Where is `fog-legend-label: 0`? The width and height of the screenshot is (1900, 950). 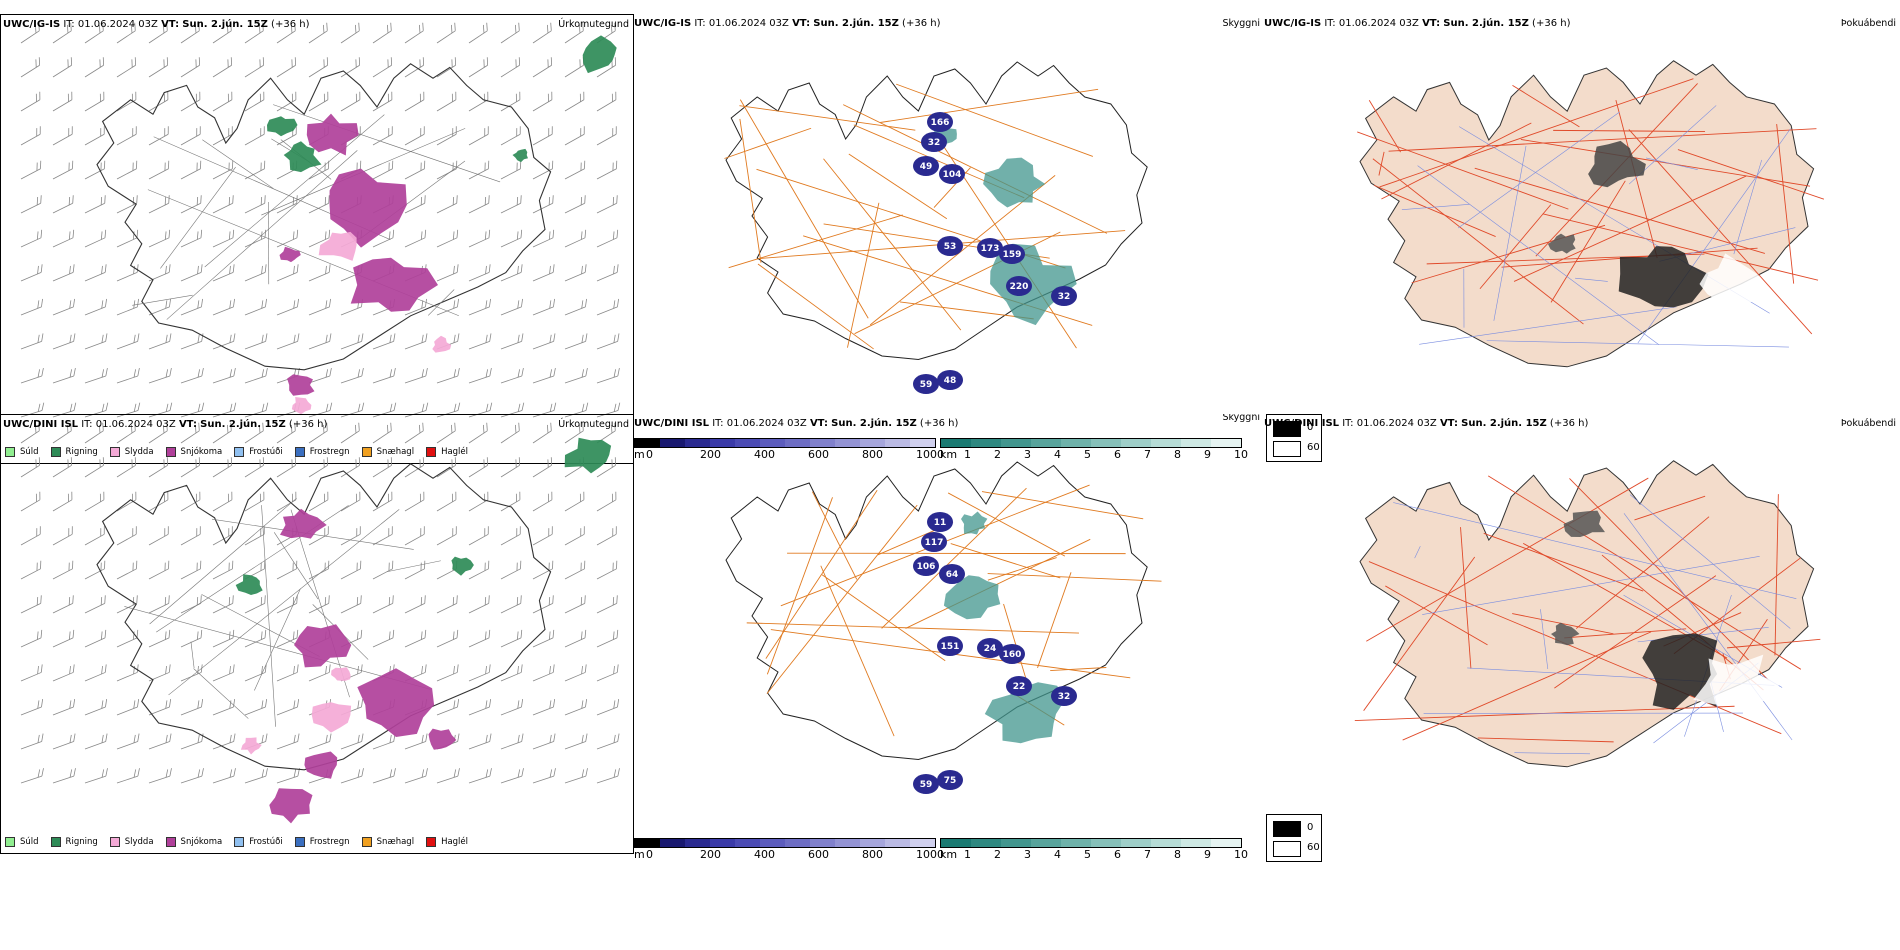 fog-legend-label: 0 is located at coordinates (1310, 427).